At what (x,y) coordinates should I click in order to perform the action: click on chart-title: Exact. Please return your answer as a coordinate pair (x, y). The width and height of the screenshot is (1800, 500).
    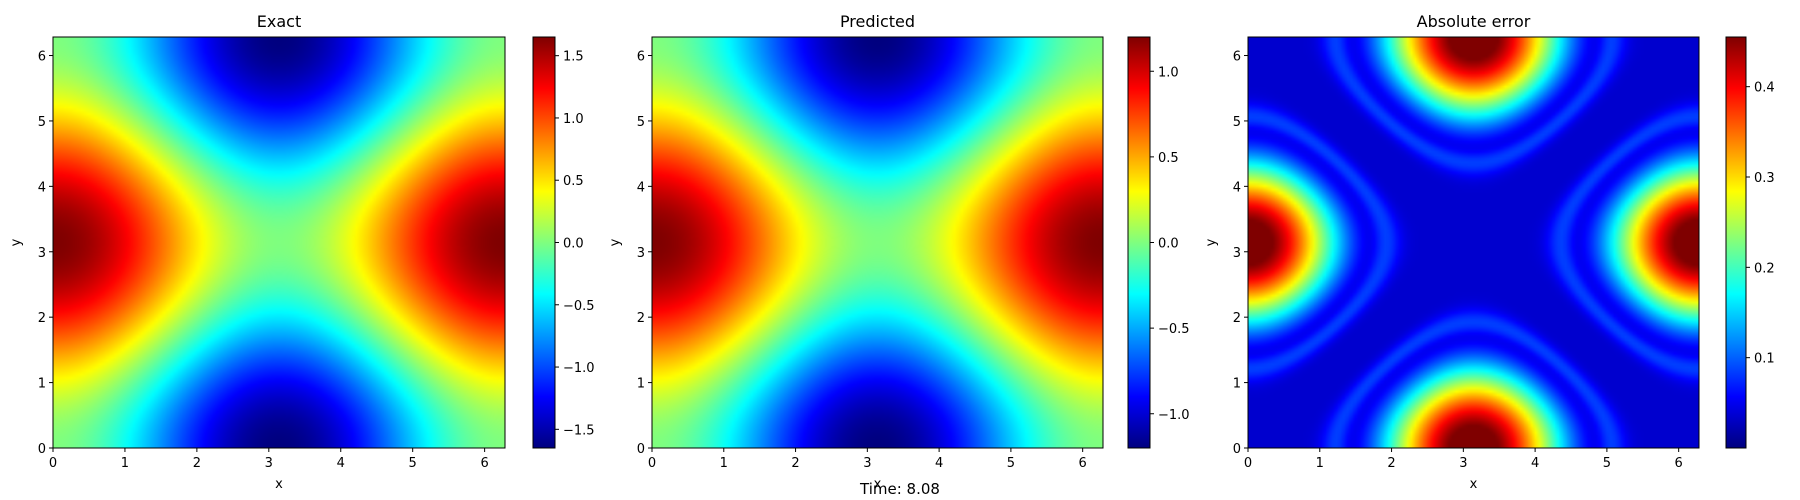
    Looking at the image, I should click on (279, 21).